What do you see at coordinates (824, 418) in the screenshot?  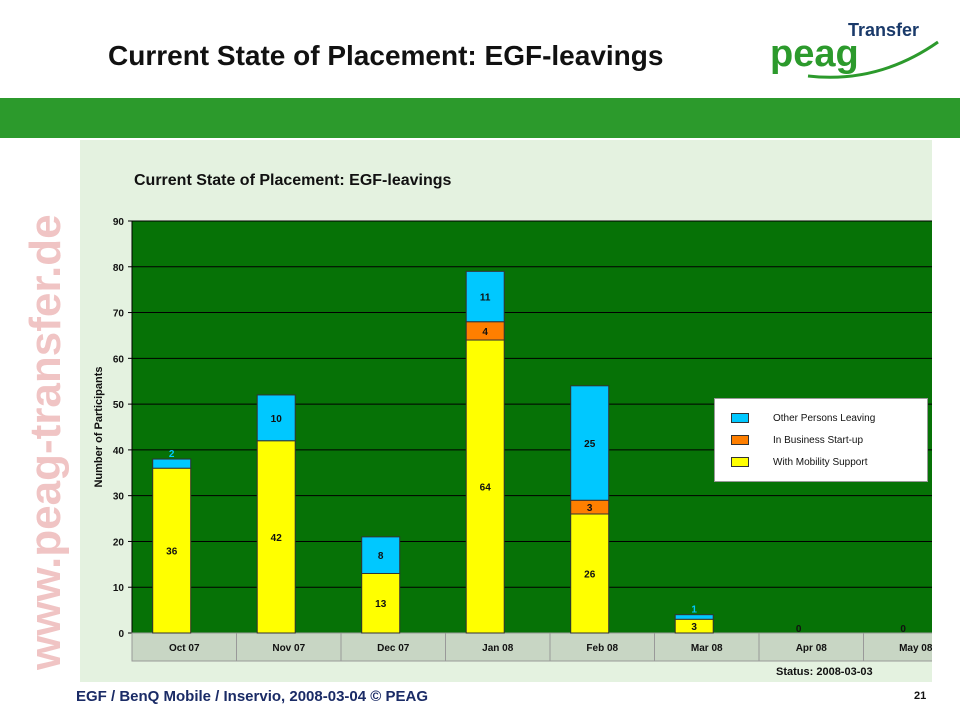 I see `legend-label-other: Other Persons Leaving` at bounding box center [824, 418].